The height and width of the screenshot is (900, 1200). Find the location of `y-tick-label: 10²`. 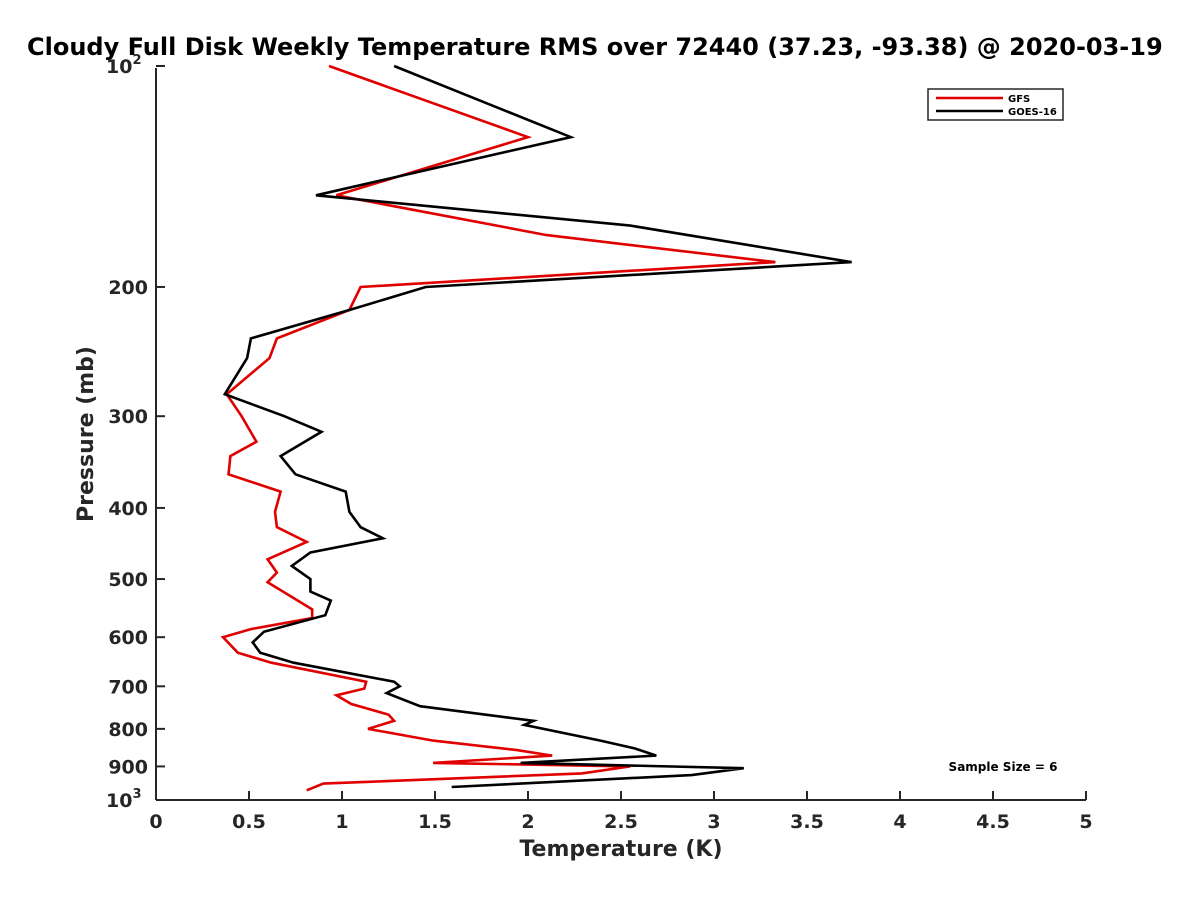

y-tick-label: 10² is located at coordinates (124, 65).